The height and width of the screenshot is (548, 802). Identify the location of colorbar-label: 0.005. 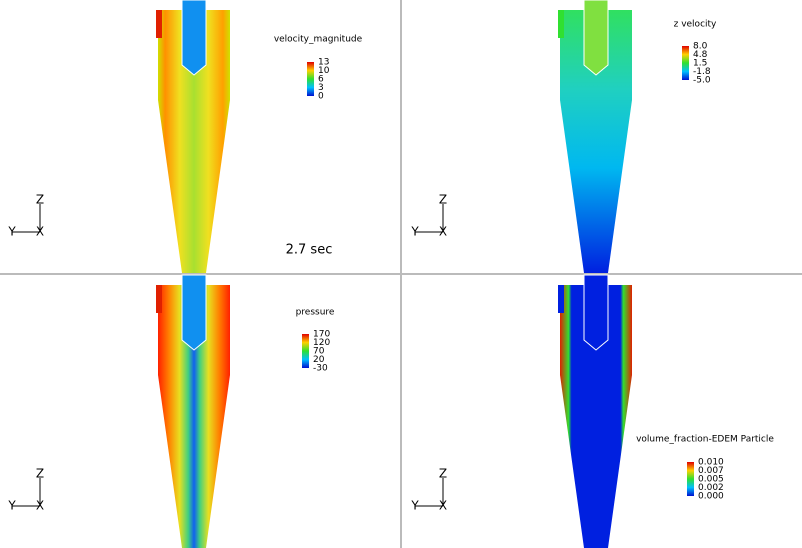
(711, 480).